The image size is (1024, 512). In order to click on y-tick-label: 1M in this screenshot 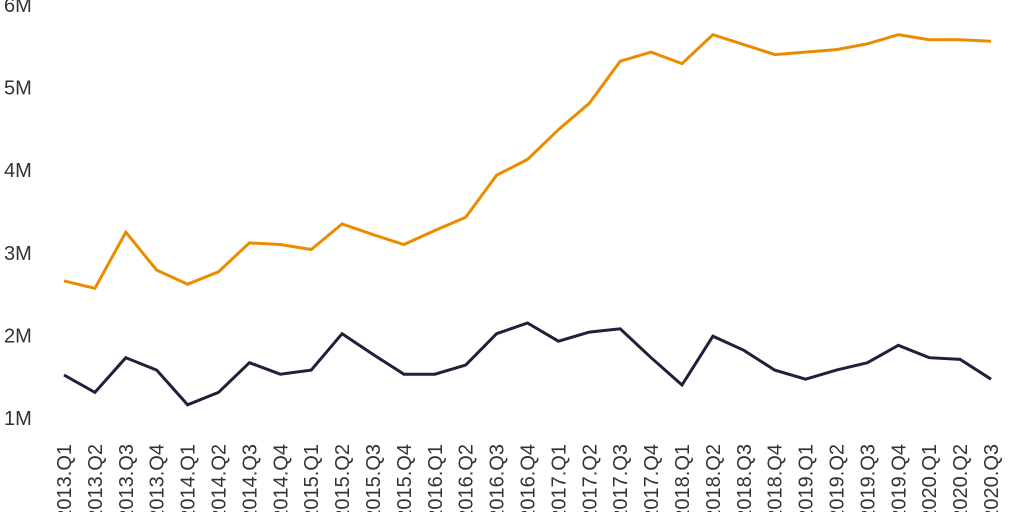, I will do `click(18, 419)`.